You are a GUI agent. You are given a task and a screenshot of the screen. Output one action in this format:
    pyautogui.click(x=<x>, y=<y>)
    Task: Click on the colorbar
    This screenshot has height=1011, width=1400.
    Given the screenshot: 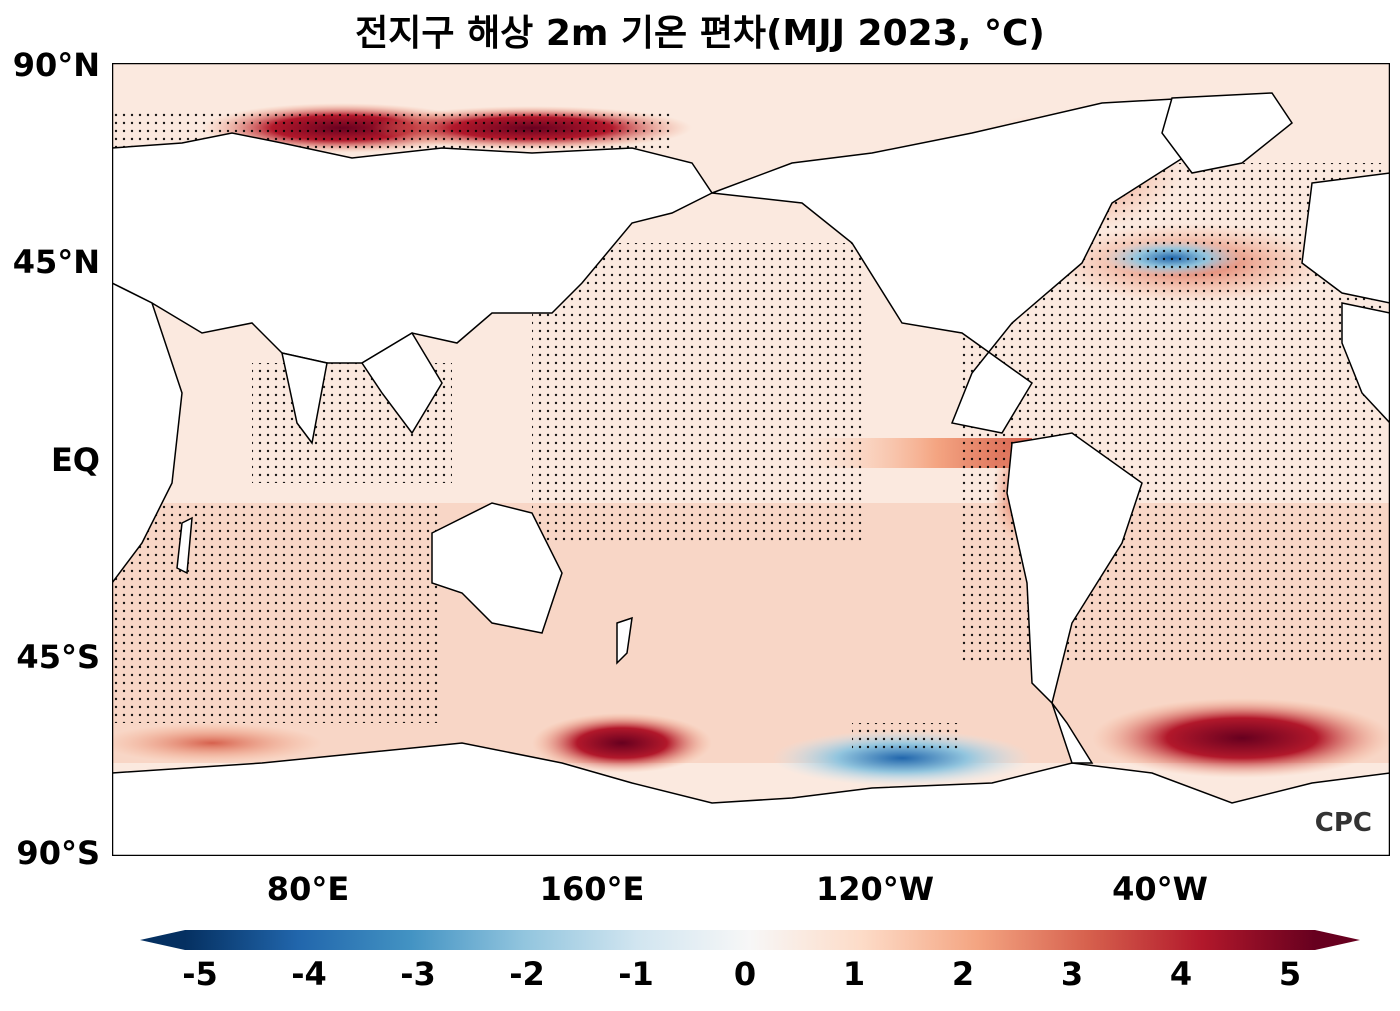 What is the action you would take?
    pyautogui.click(x=750, y=940)
    